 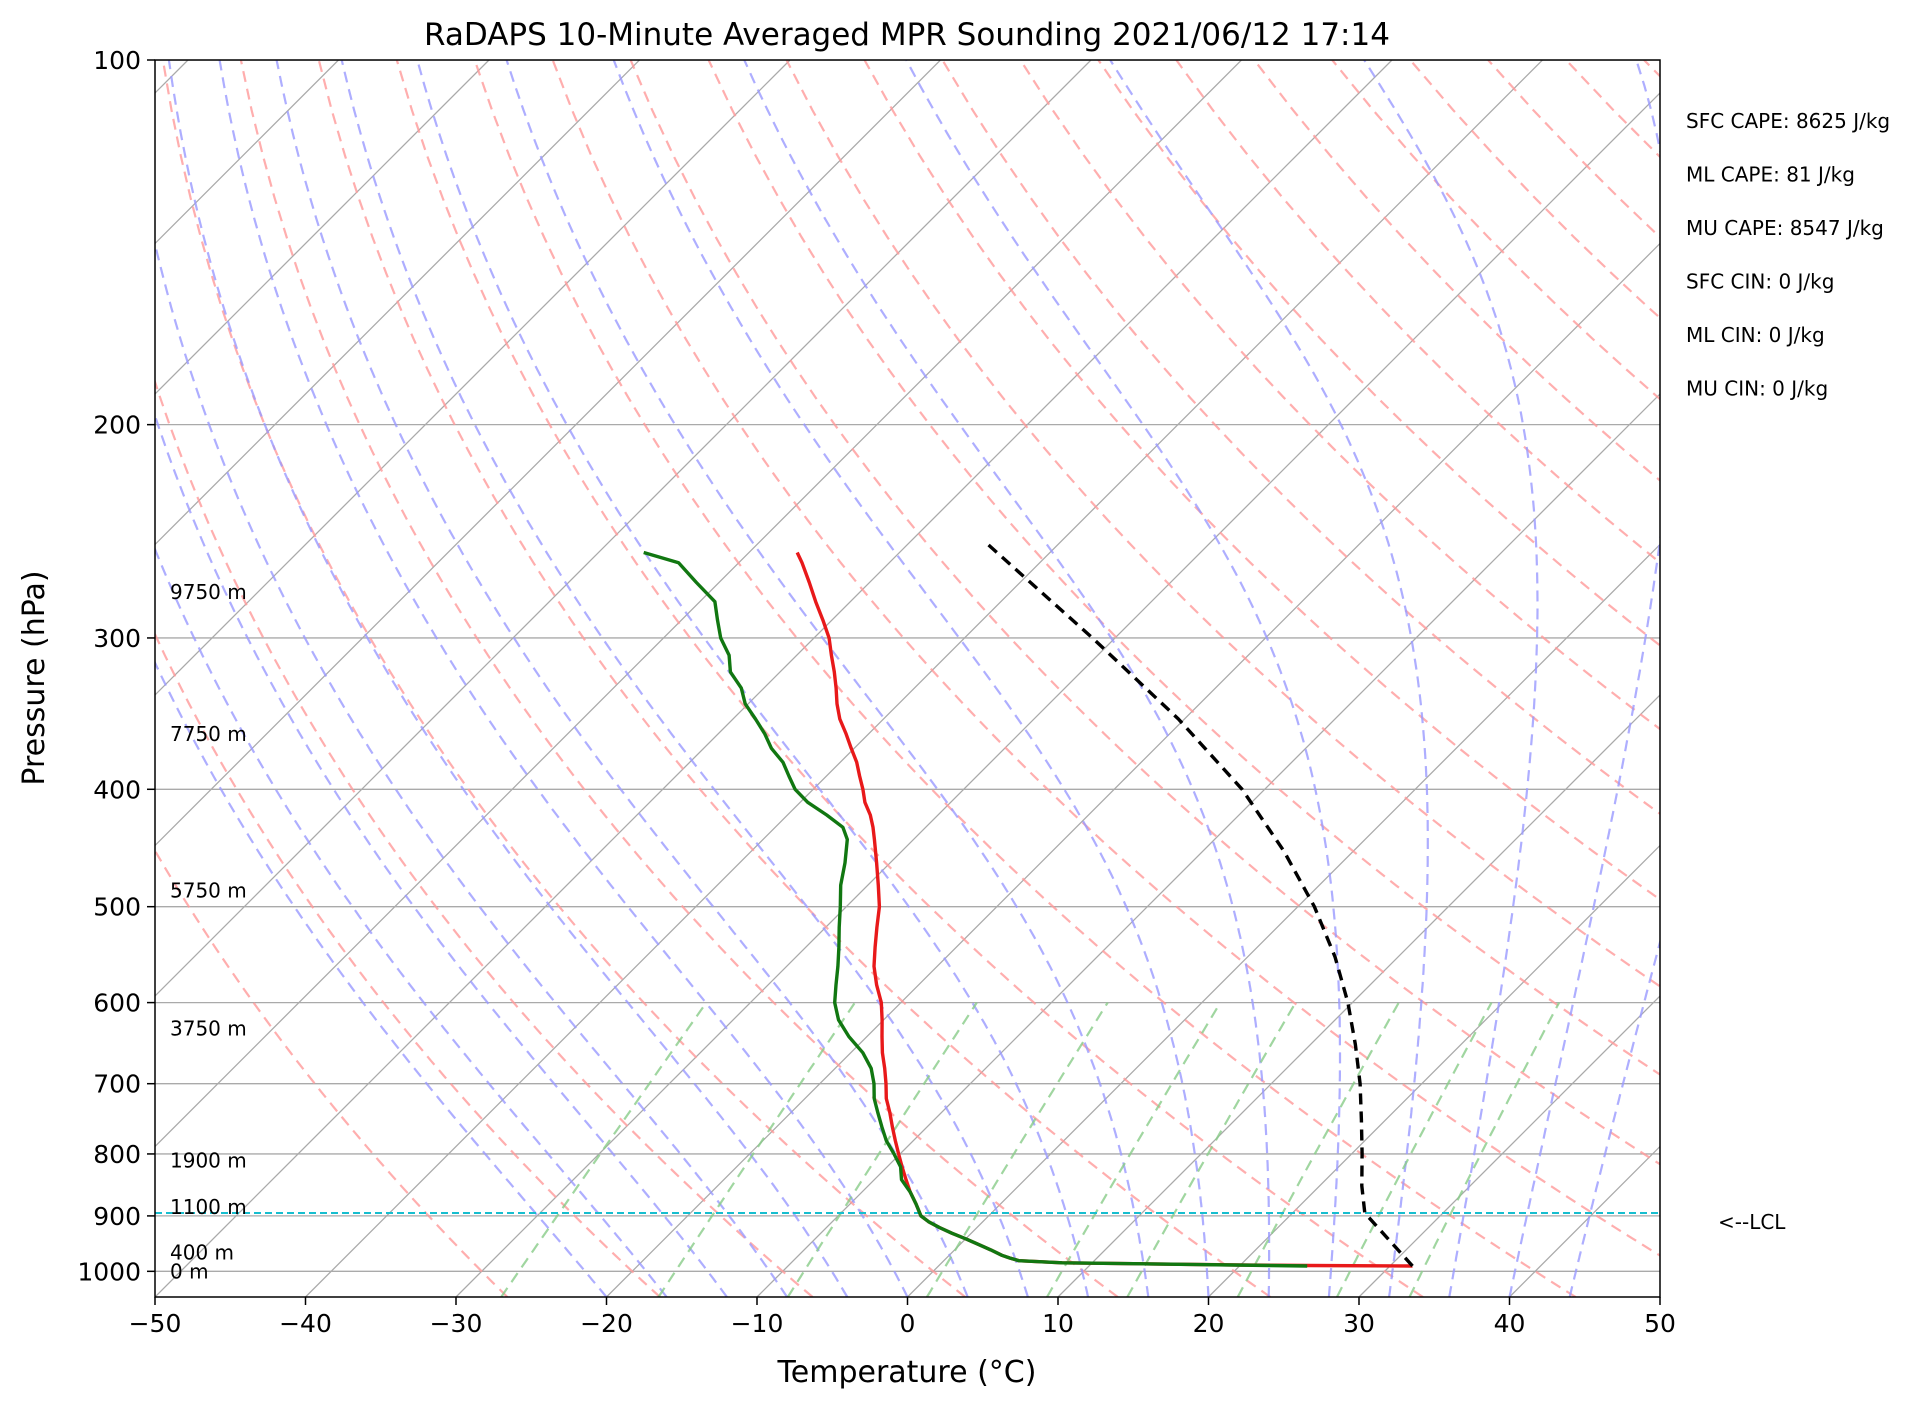 I want to click on height-label: 9750 m, so click(x=208, y=592).